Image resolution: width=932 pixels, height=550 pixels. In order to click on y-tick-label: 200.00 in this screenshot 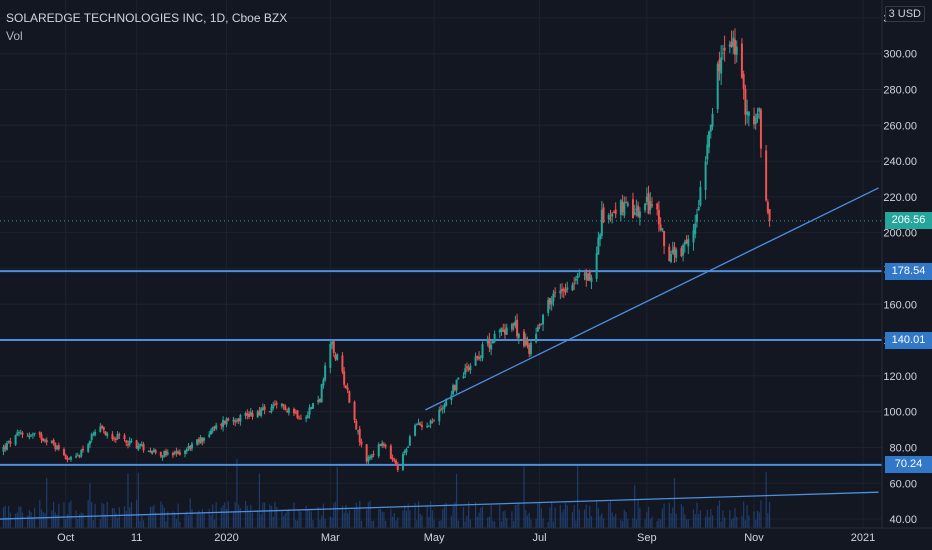, I will do `click(900, 234)`.